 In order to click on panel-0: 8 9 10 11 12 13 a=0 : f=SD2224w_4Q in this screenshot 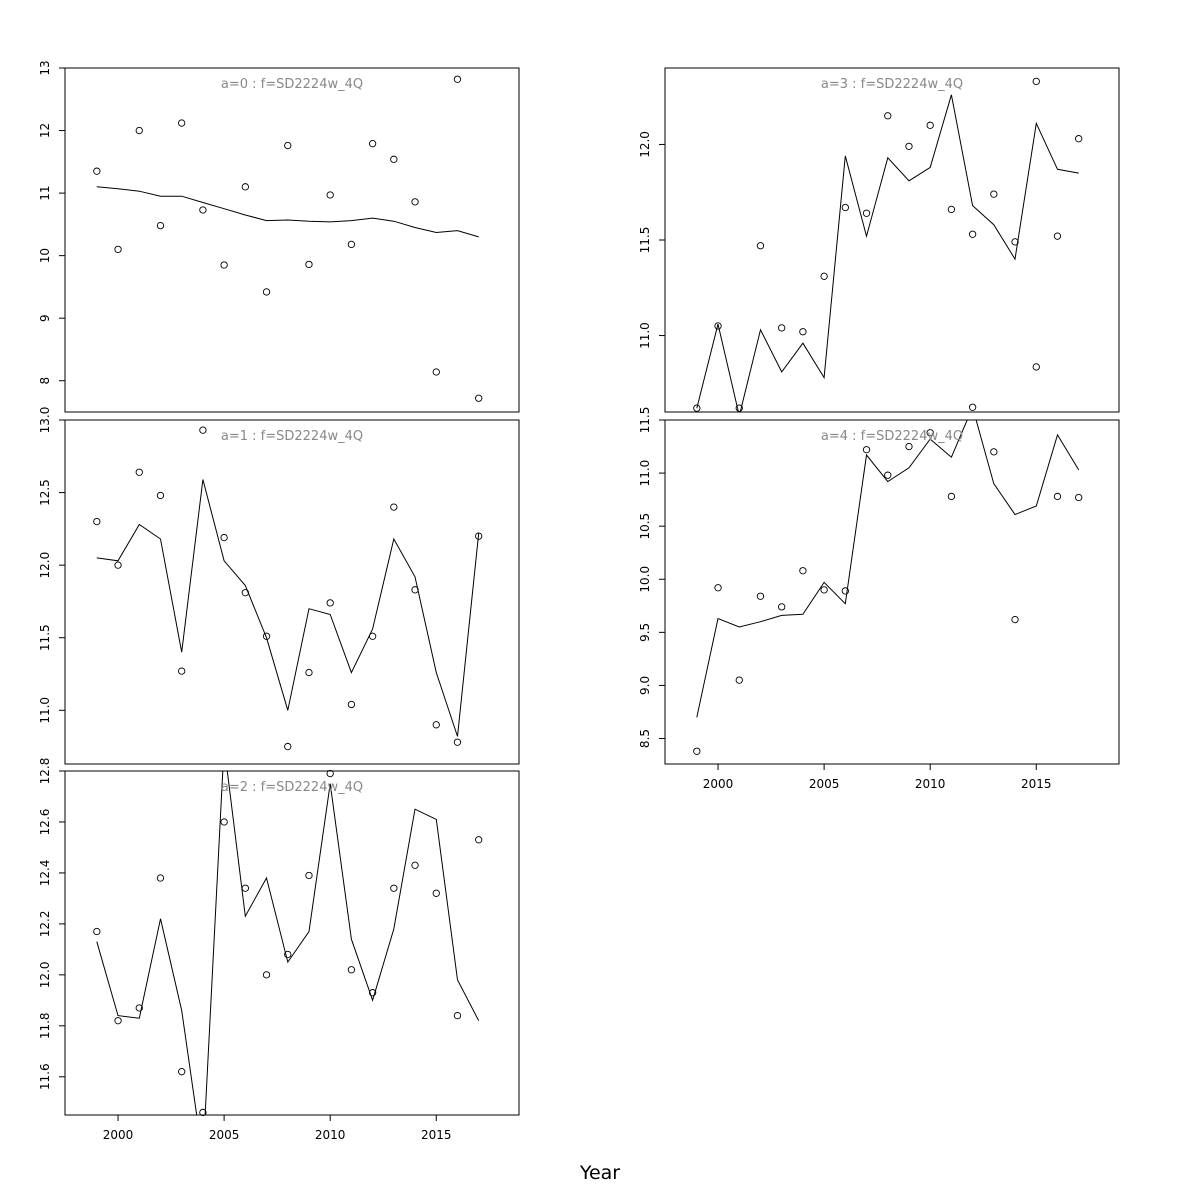, I will do `click(279, 236)`.